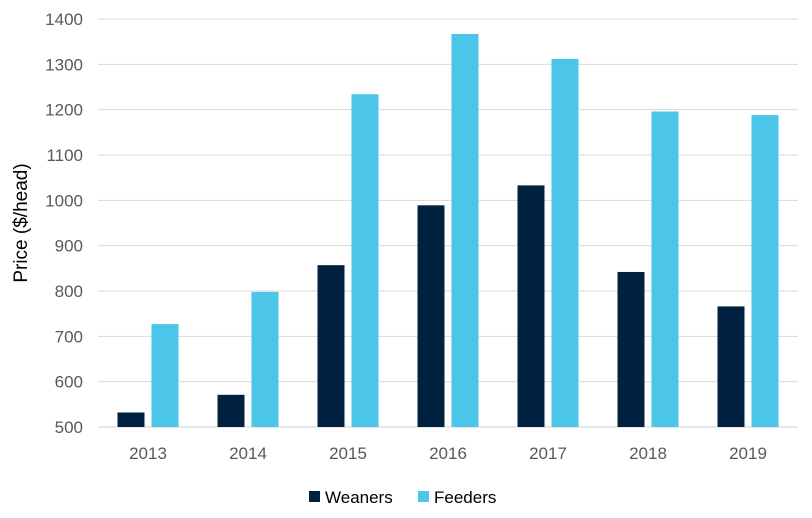  Describe the element at coordinates (131, 419) in the screenshot. I see `bar-weaners-2013` at that location.